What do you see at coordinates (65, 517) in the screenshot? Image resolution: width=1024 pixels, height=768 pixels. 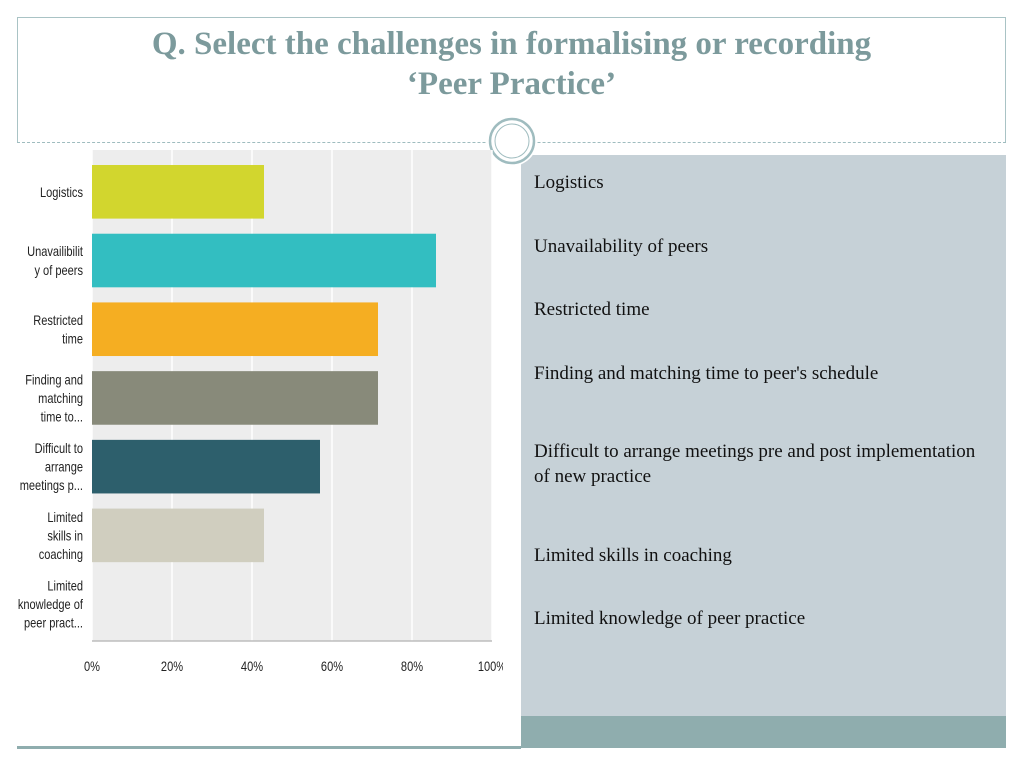 I see `category-label-5-0: Limited` at bounding box center [65, 517].